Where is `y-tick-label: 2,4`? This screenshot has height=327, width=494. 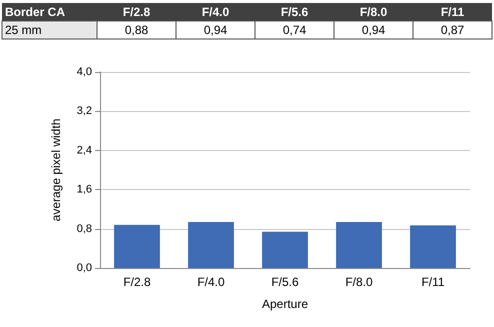 y-tick-label: 2,4 is located at coordinates (84, 150).